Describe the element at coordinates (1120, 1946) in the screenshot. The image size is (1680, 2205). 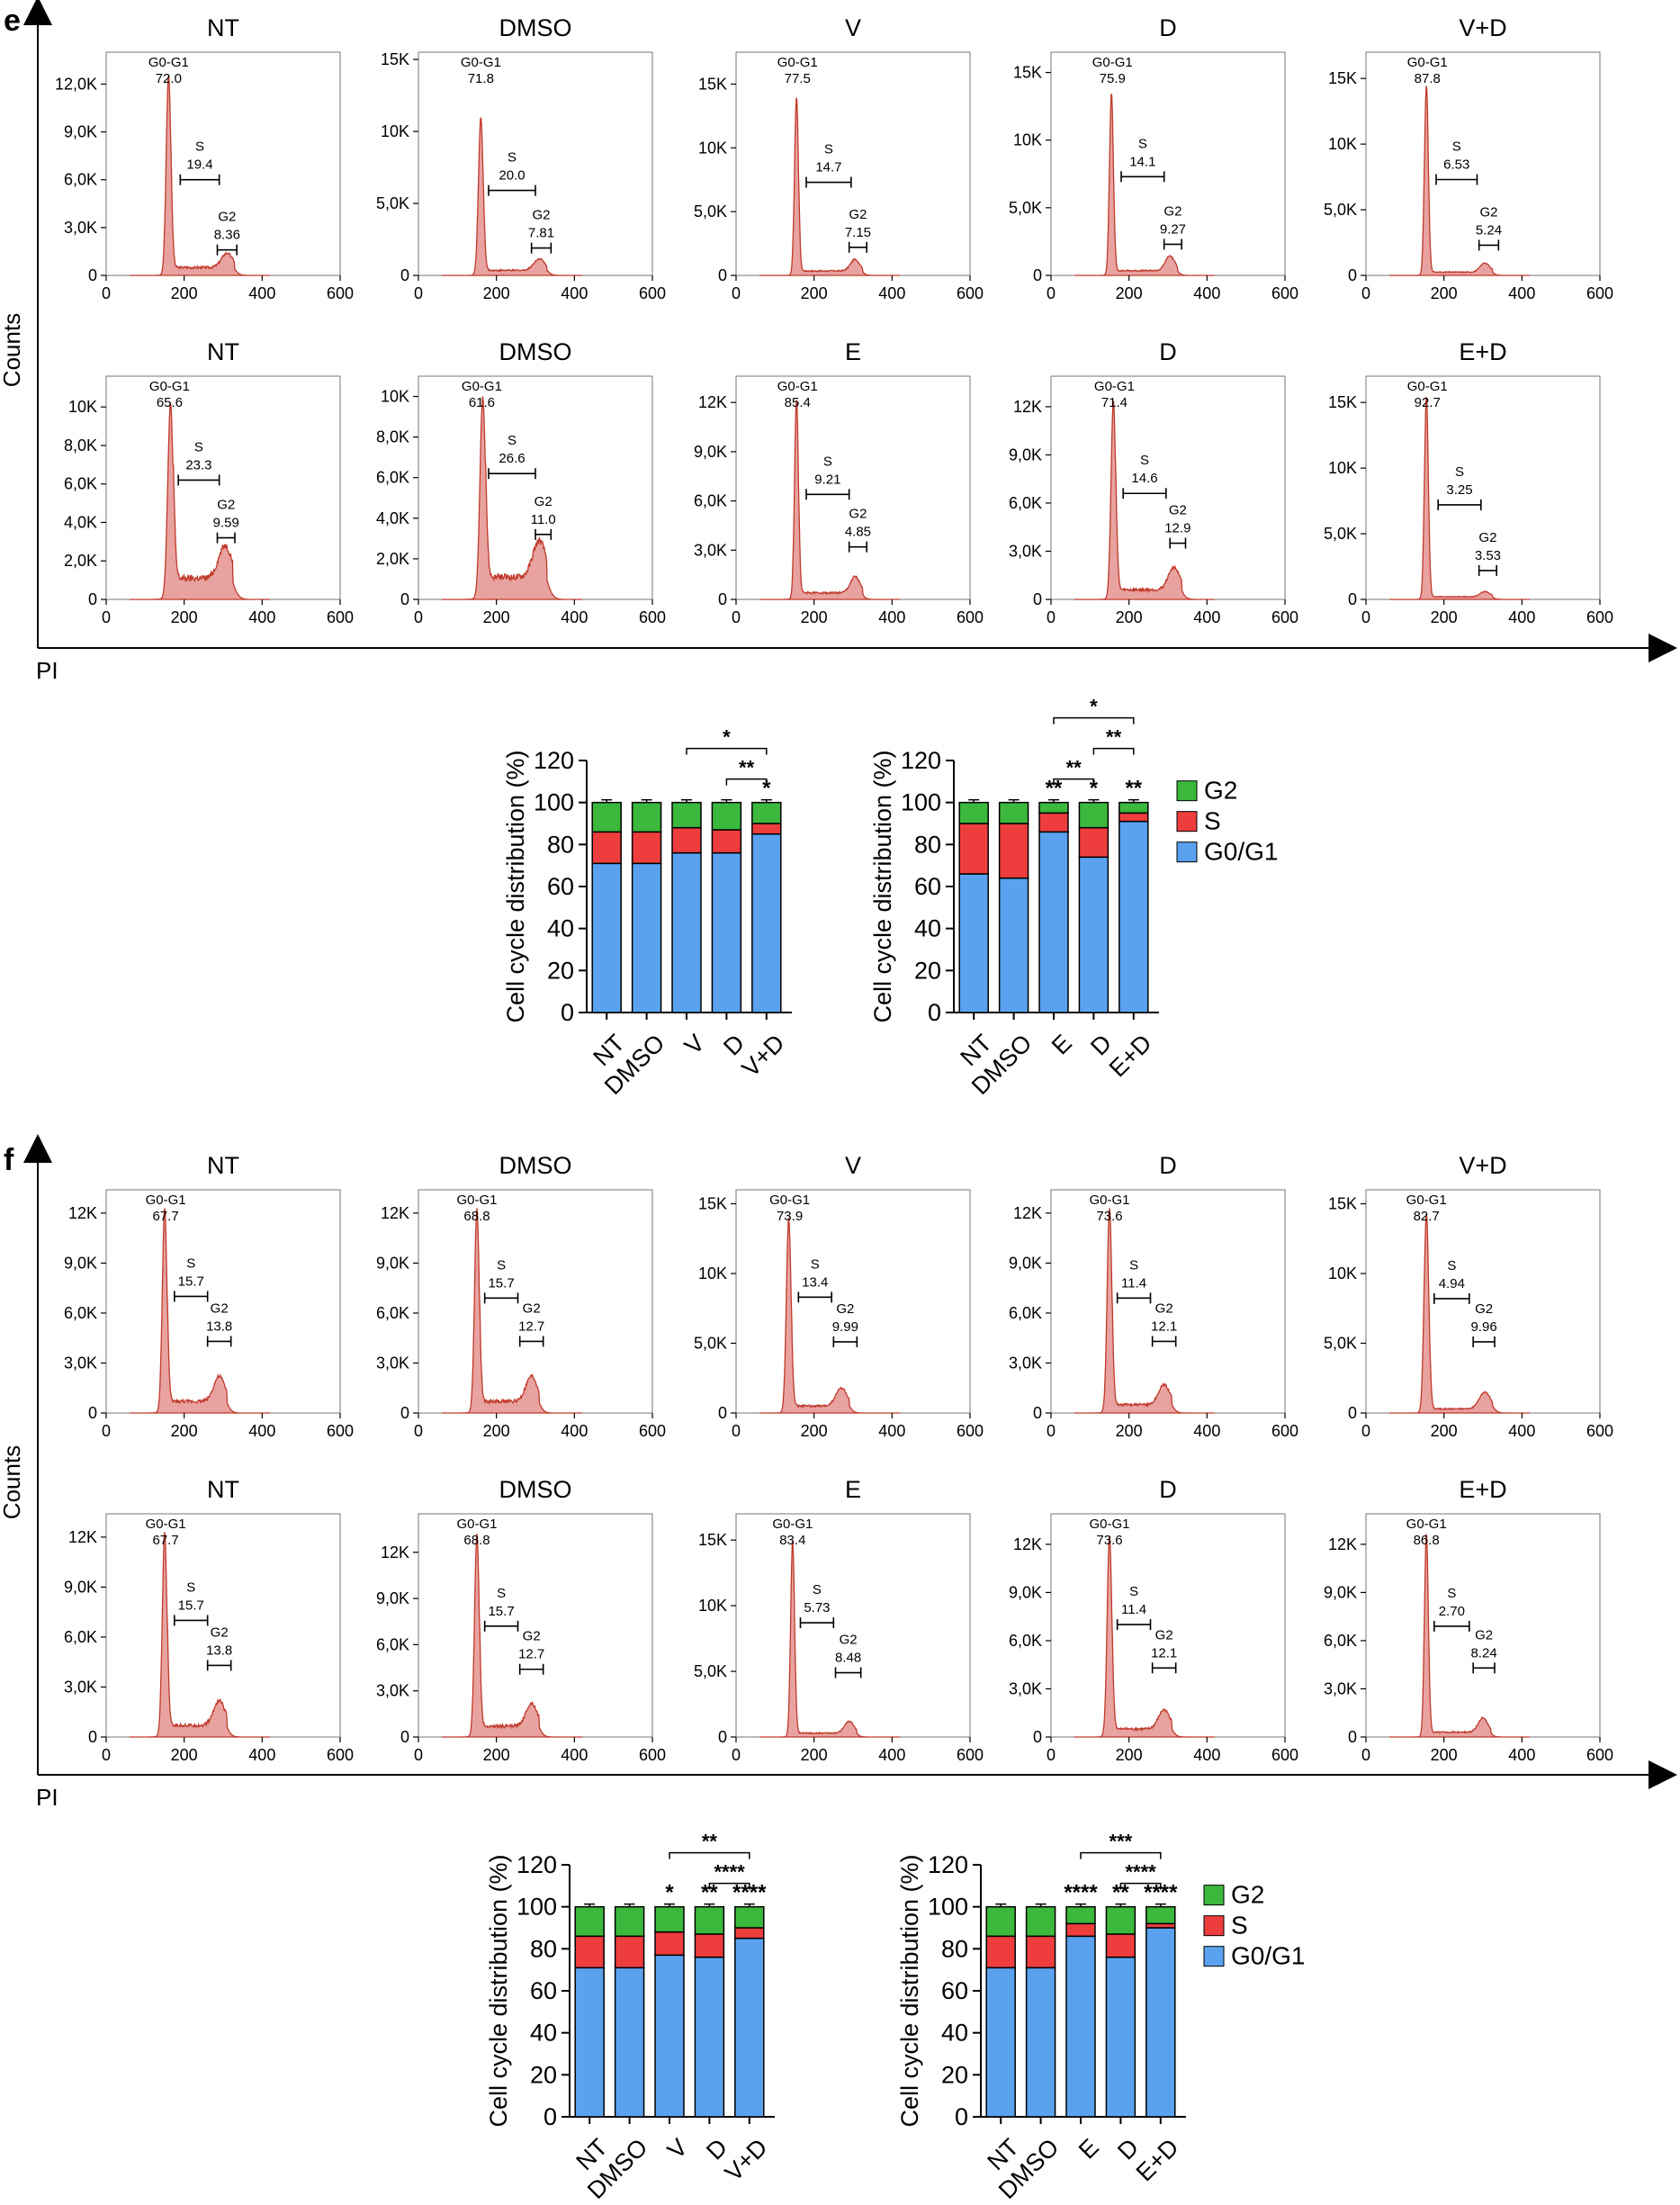
I see `bar-segment-s-d` at that location.